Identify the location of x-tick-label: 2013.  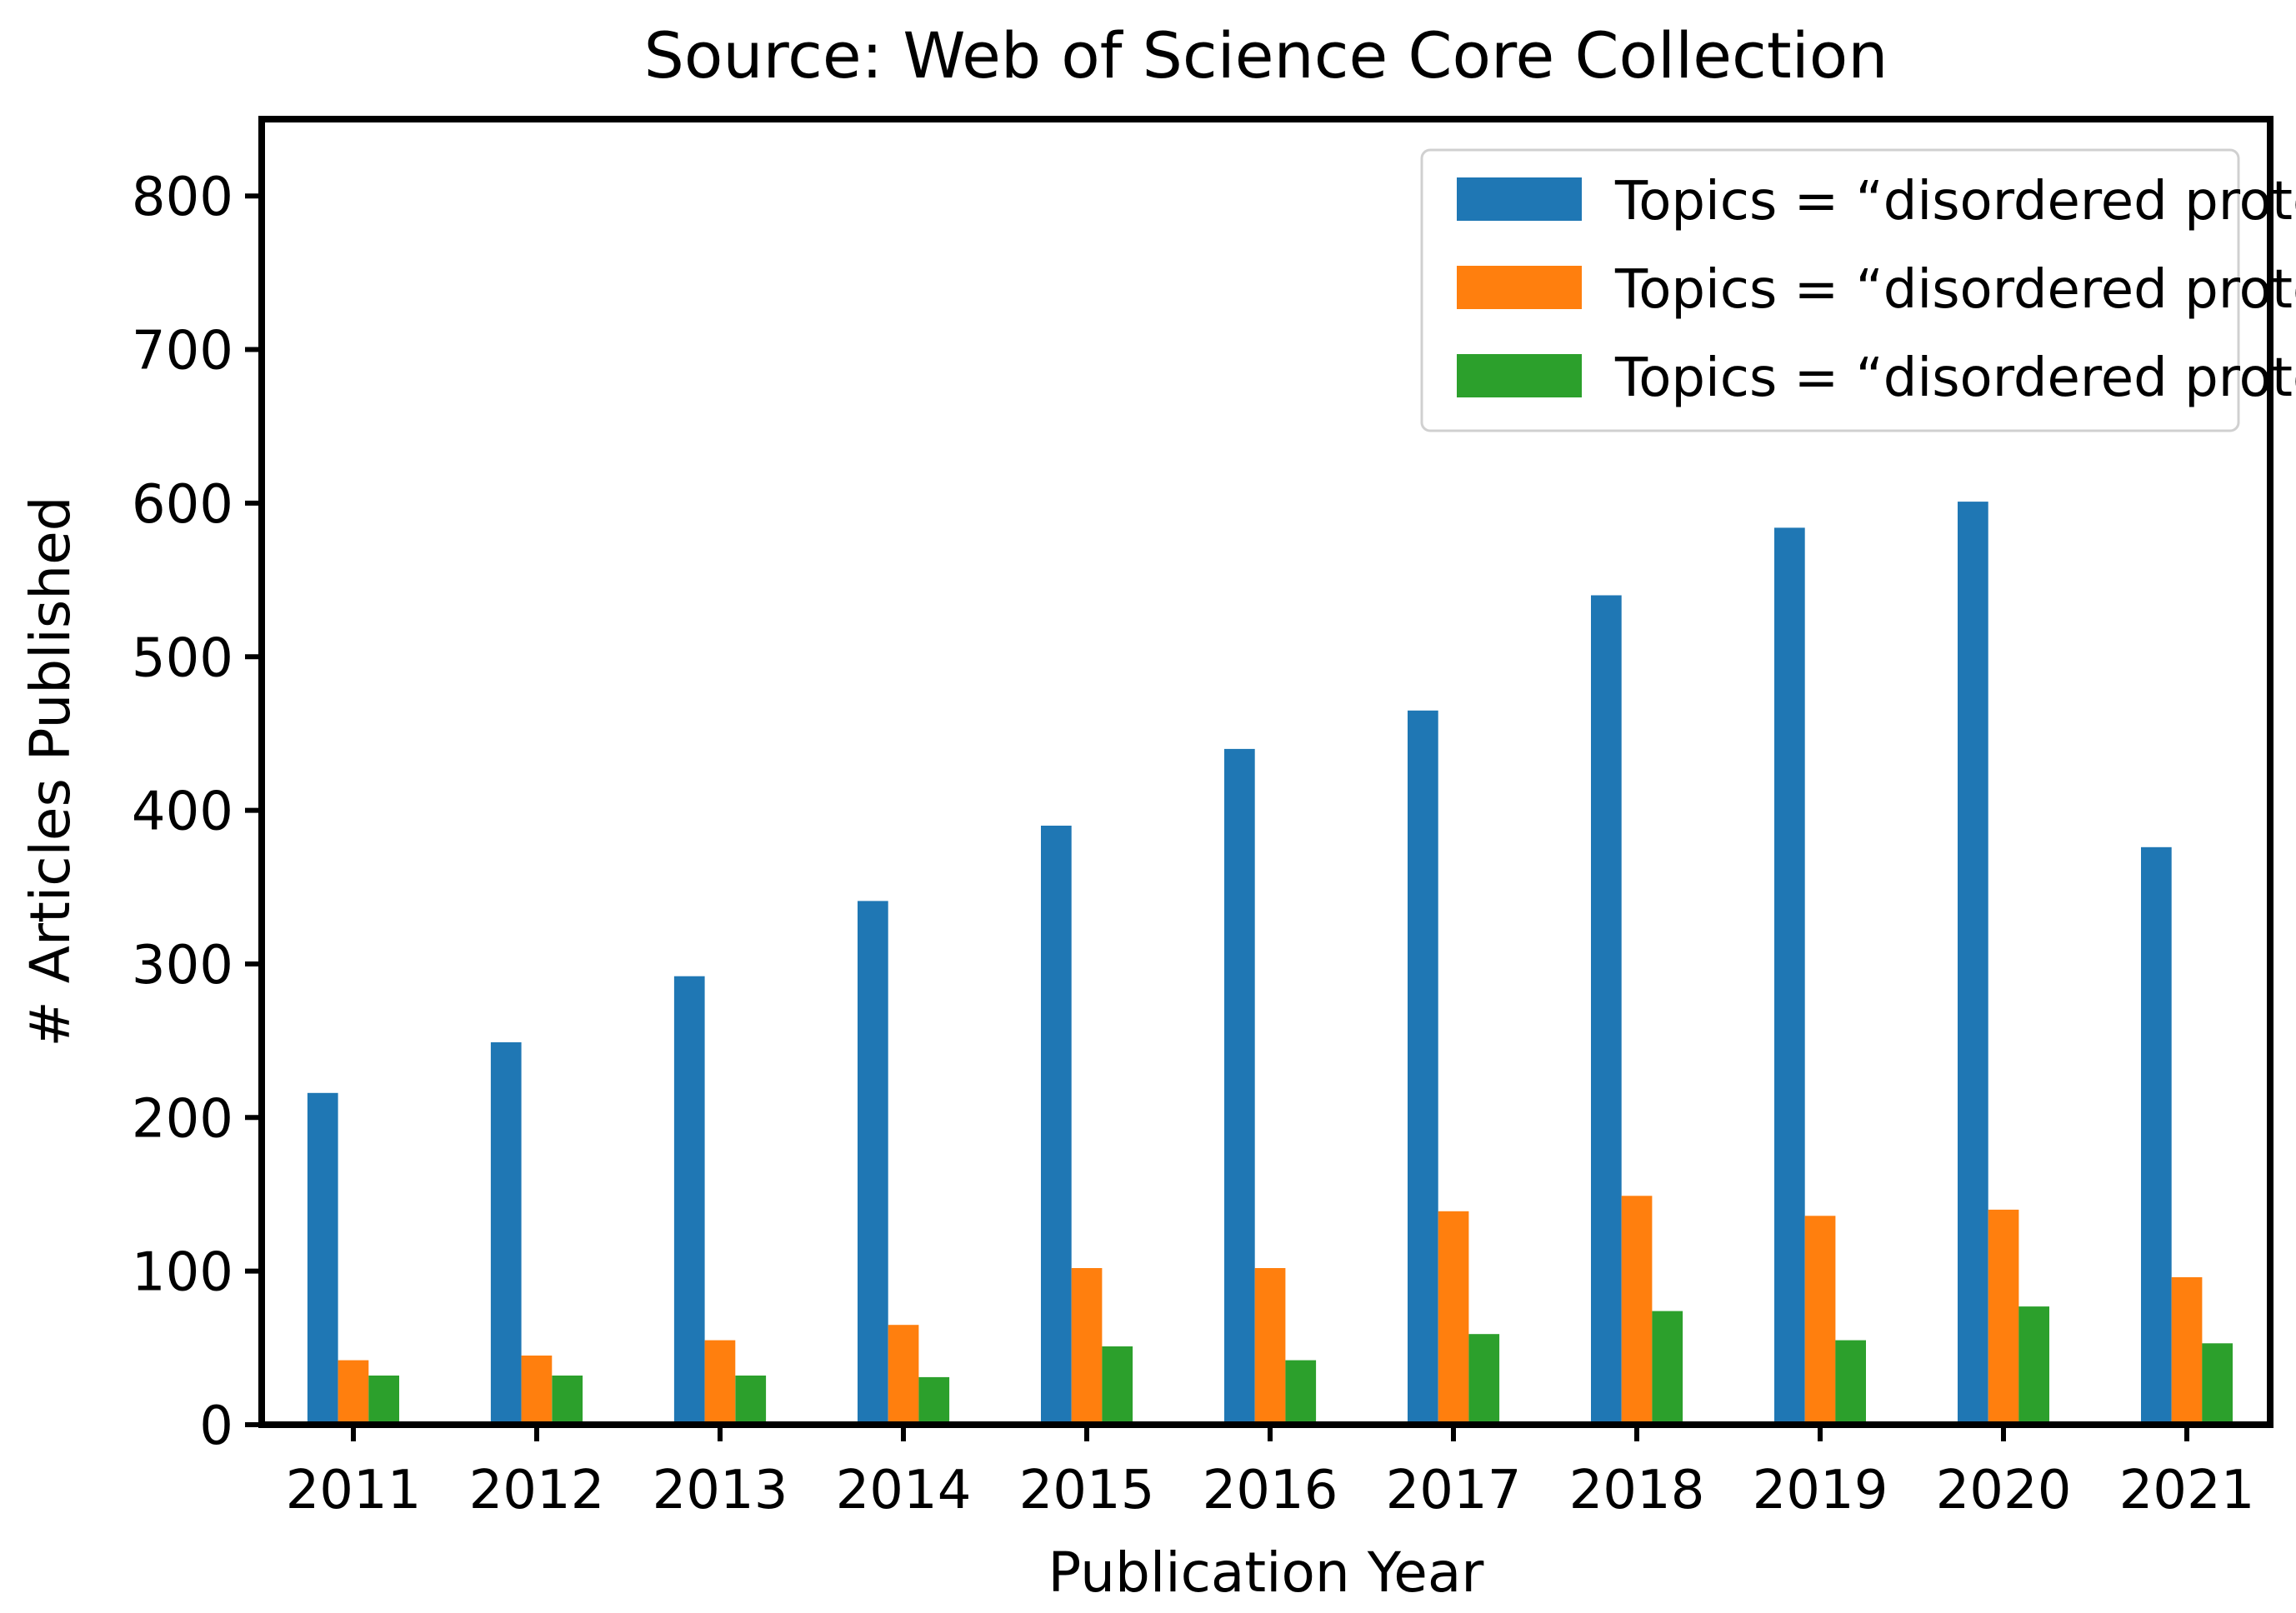
(720, 1490).